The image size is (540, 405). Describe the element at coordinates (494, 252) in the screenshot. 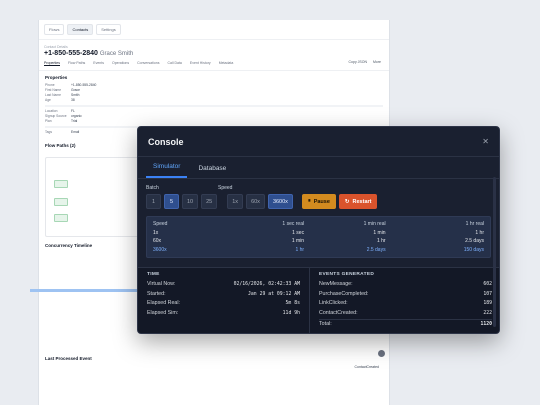

I see `scrollbar` at that location.